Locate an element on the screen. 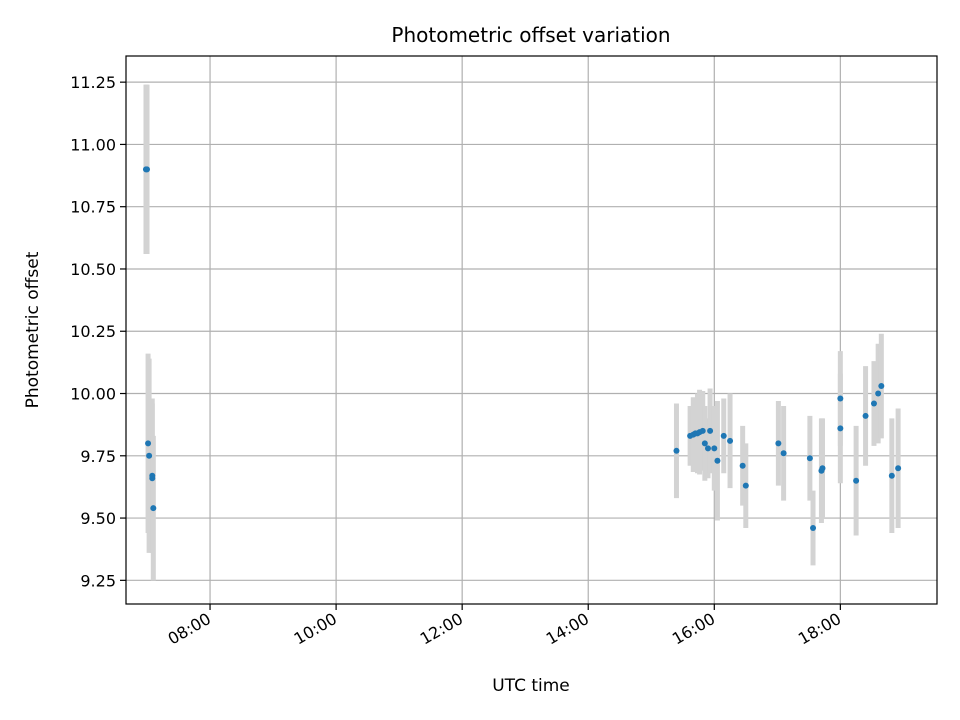 The image size is (960, 720). y-tick-label: 11.25 is located at coordinates (93, 82).